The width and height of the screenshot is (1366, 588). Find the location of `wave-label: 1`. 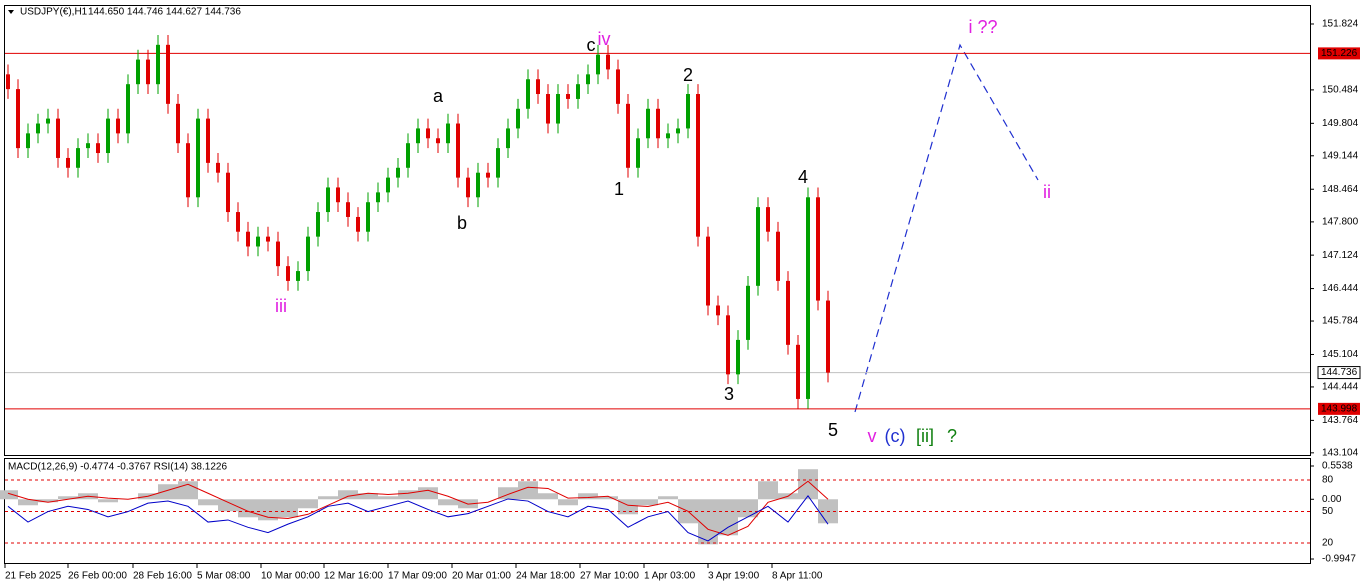

wave-label: 1 is located at coordinates (619, 189).